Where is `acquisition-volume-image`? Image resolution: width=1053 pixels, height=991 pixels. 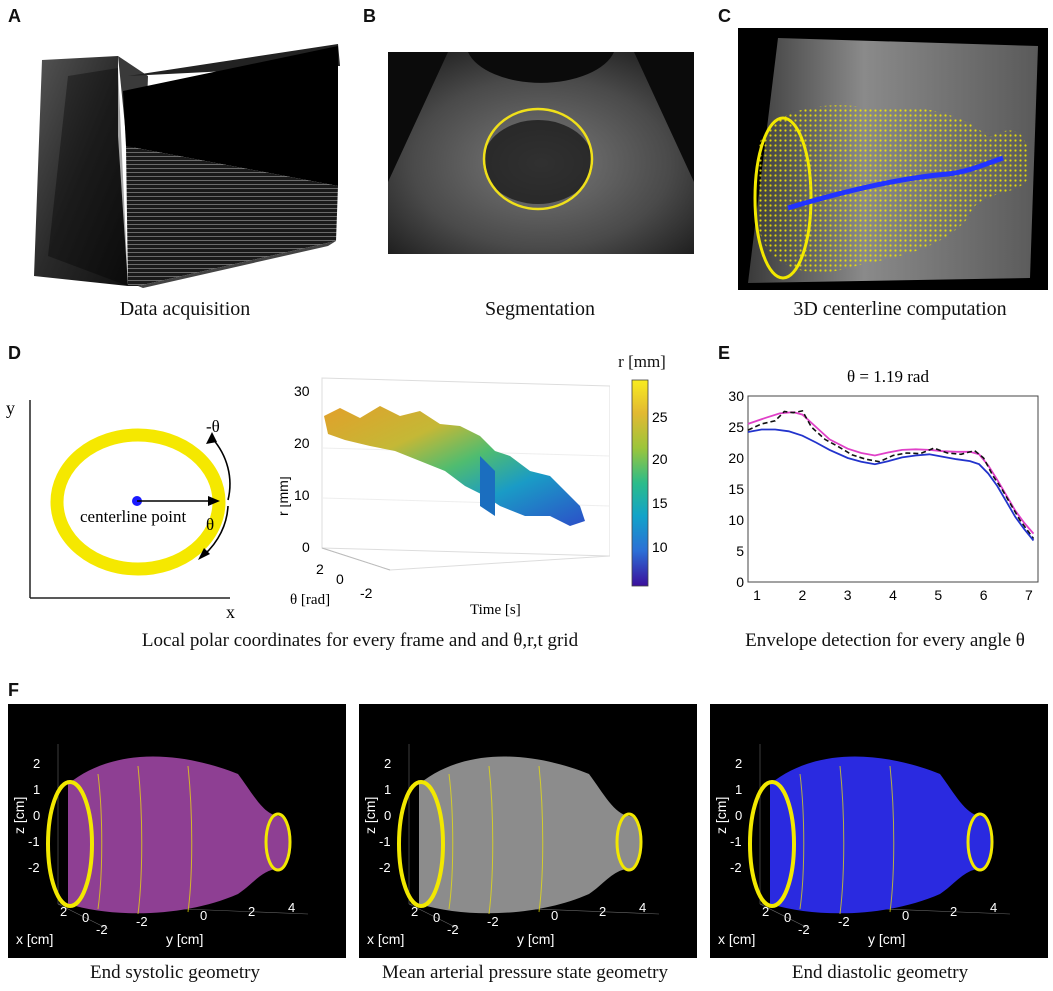
acquisition-volume-image is located at coordinates (187, 166).